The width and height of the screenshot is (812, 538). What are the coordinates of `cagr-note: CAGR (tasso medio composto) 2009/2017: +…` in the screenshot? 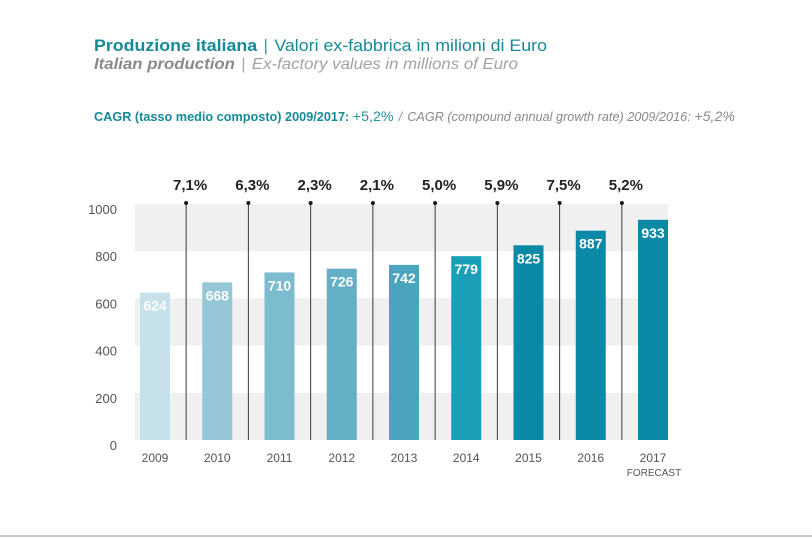 It's located at (415, 116).